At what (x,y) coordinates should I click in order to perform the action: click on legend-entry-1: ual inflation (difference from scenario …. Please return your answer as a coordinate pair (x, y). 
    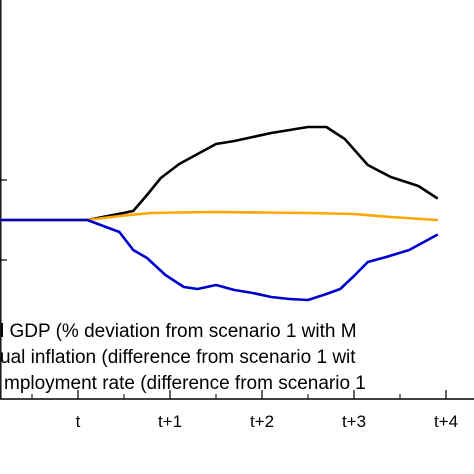
    Looking at the image, I should click on (178, 357).